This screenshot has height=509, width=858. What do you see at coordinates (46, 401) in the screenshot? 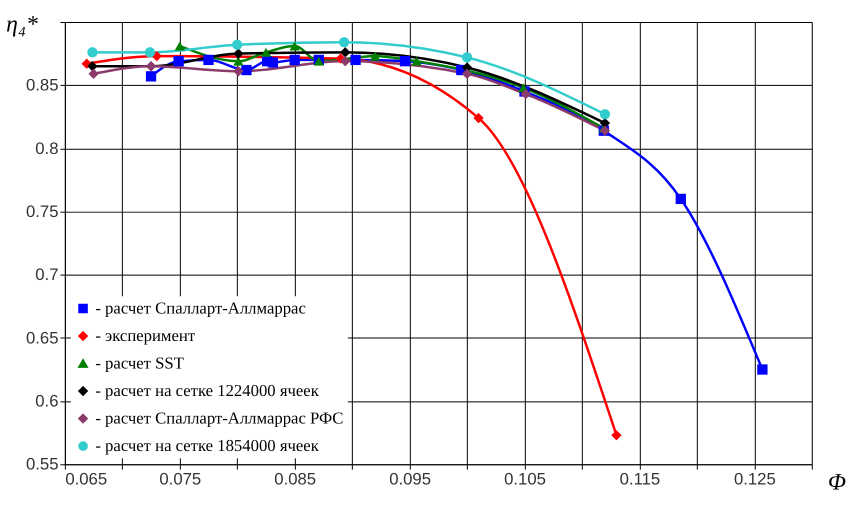
I see `y-tick-label: 0.6` at bounding box center [46, 401].